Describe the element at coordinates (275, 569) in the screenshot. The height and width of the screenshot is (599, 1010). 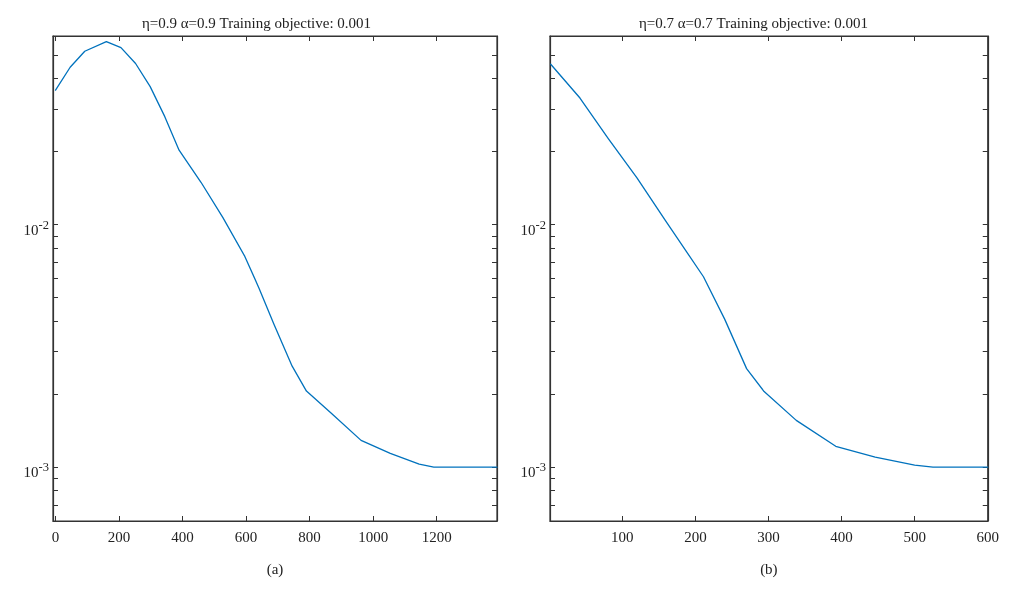
I see `x-axis-title: (a)` at that location.